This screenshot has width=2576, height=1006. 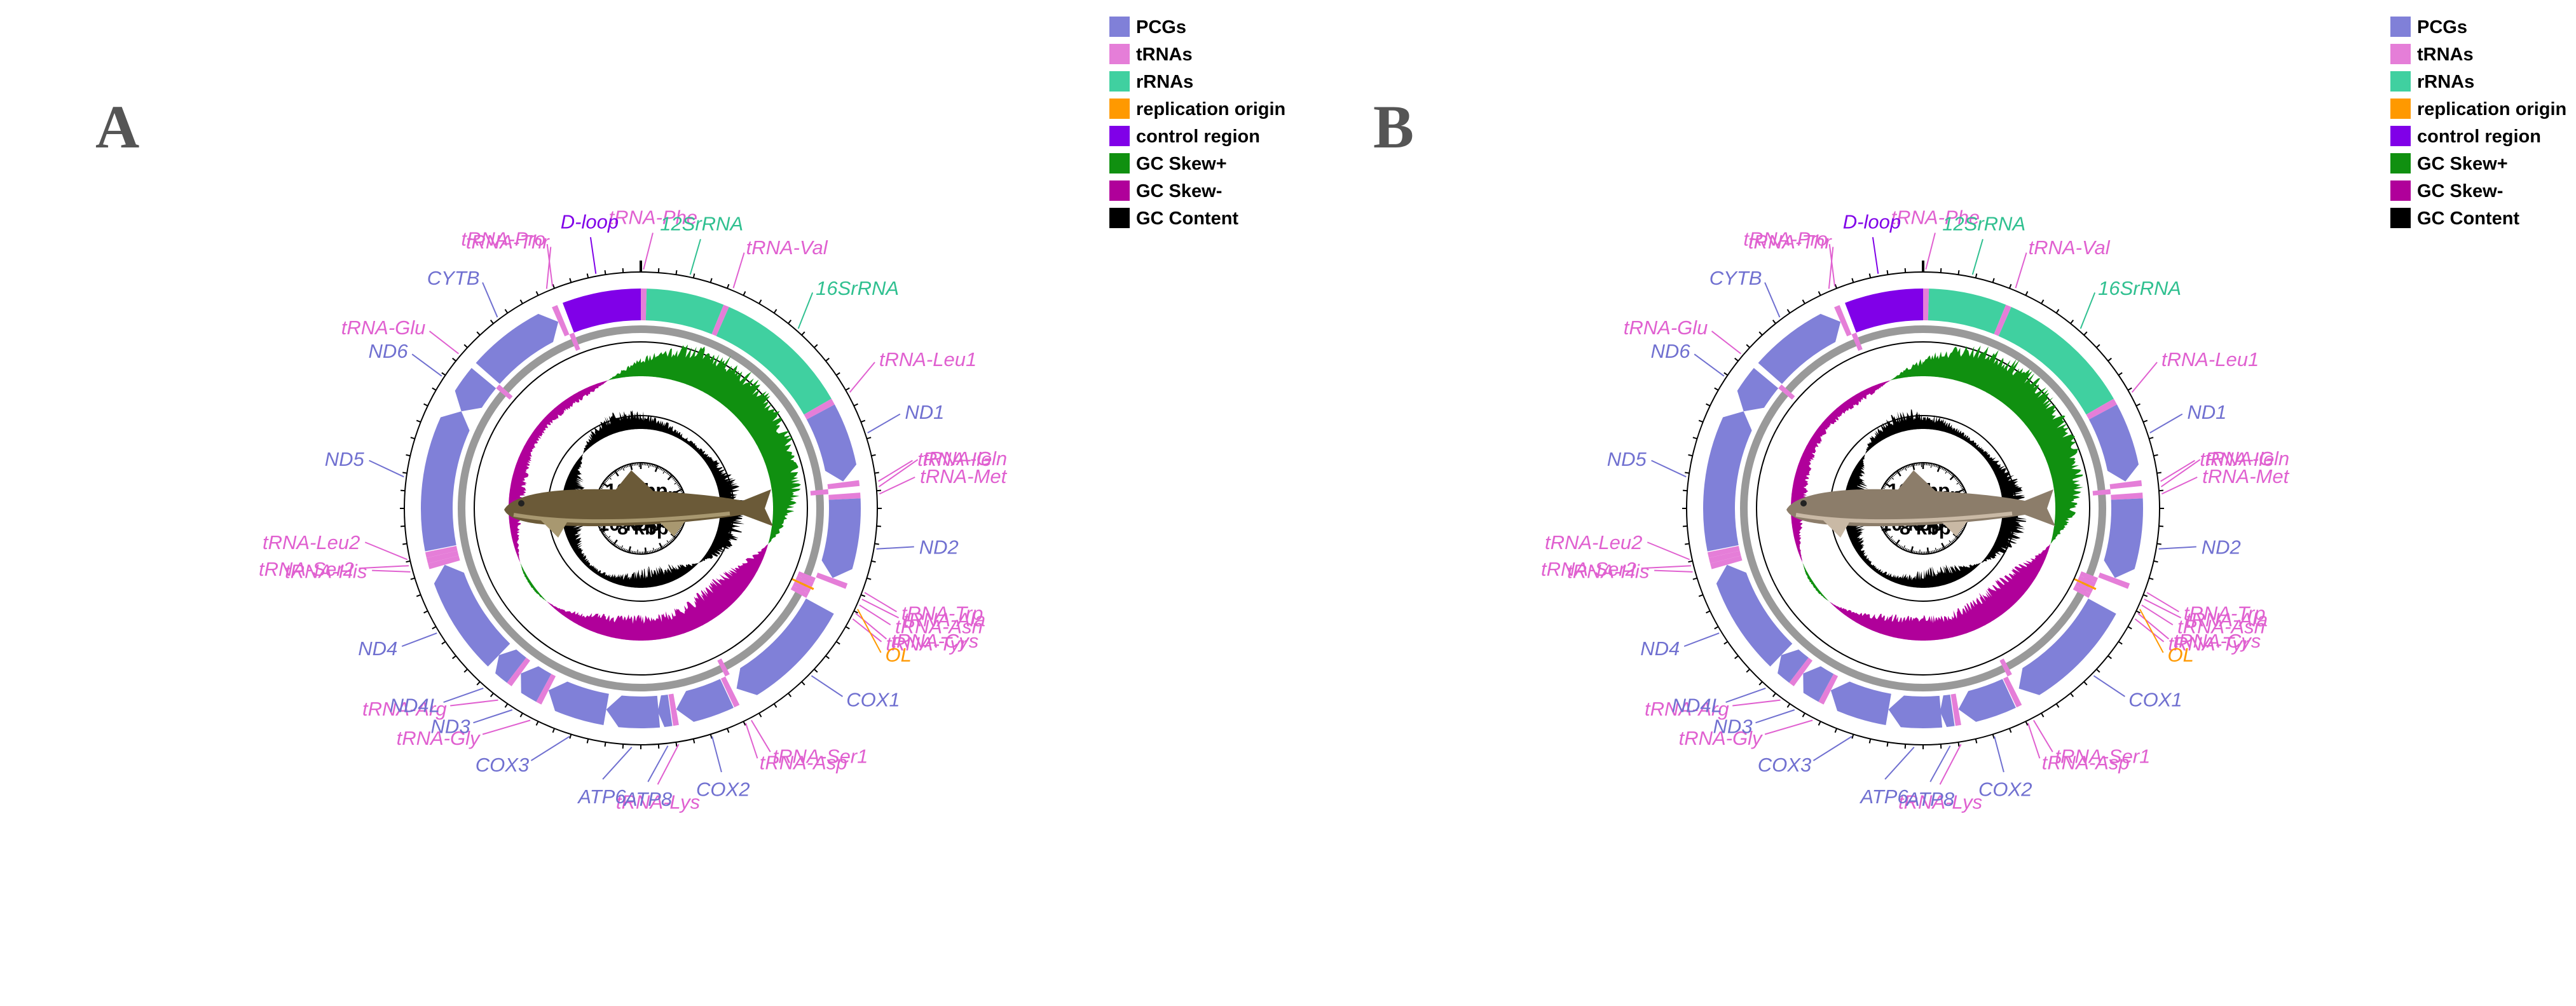 What do you see at coordinates (720, 320) in the screenshot?
I see `feature-trna-val` at bounding box center [720, 320].